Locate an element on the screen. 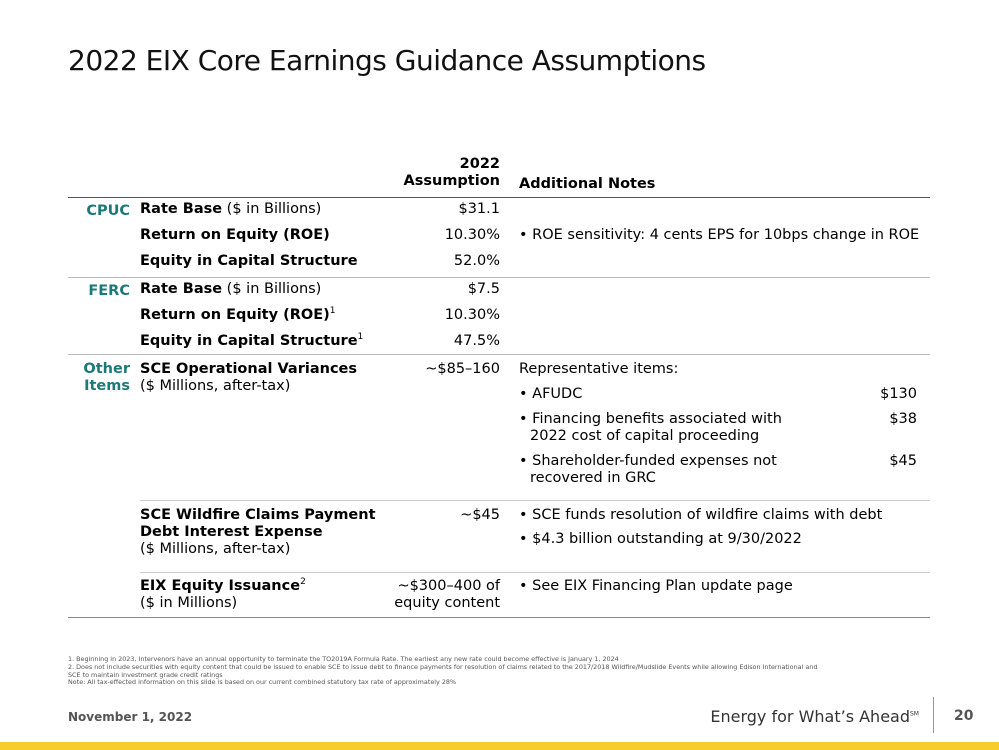  list-item-amount: $130 is located at coordinates (898, 394).